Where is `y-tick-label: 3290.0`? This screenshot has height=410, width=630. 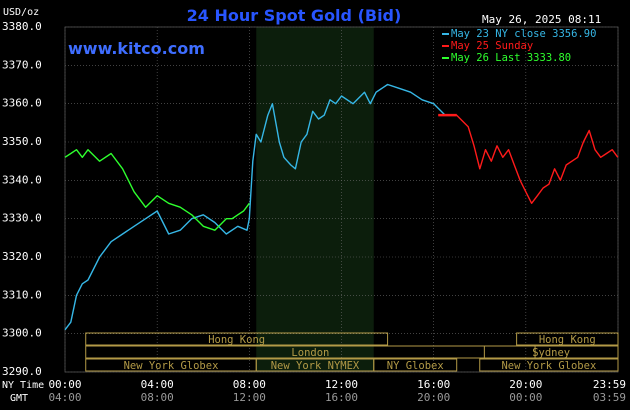 y-tick-label: 3290.0 is located at coordinates (22, 371).